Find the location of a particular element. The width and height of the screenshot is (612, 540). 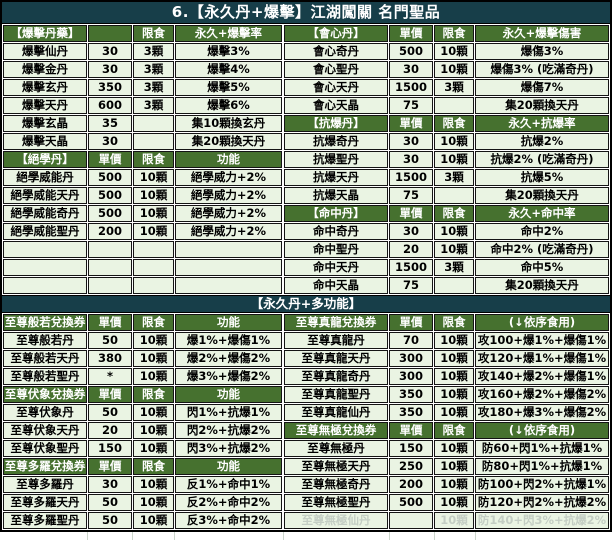

item-row: 至尊伏象天丹 20 10顆 閃2%+抗爆2% is located at coordinates (142, 430).